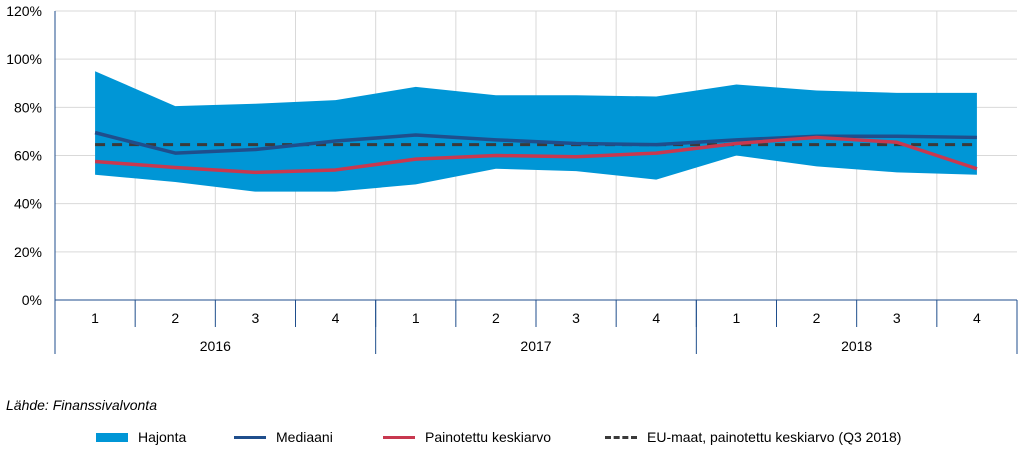  I want to click on x-group-label: 2017, so click(535, 346).